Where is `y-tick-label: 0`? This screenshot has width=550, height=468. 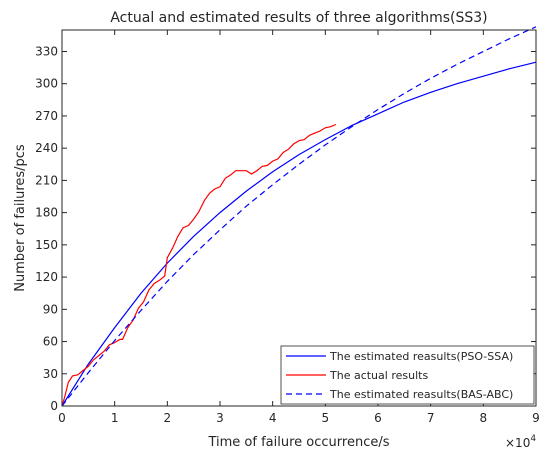 y-tick-label: 0 is located at coordinates (54, 406).